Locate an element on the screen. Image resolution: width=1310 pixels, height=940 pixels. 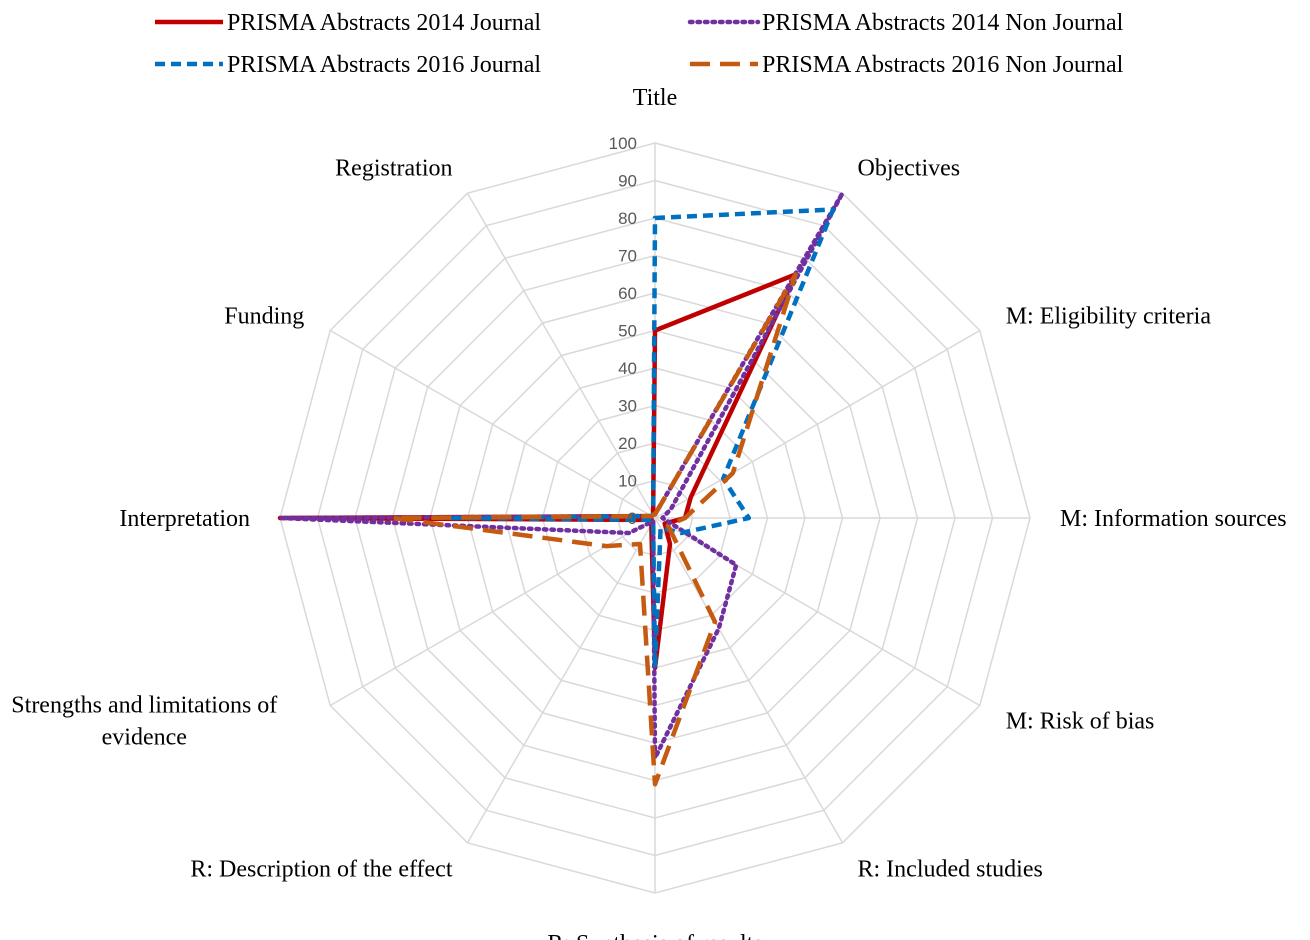
legend-item-4: PRISMA Abstracts 2016 Non Journal is located at coordinates (907, 65).